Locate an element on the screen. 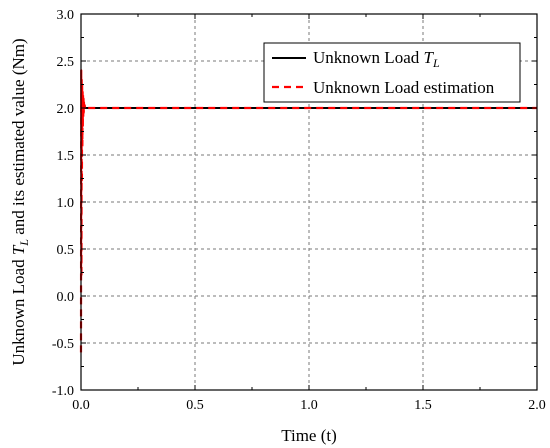 This screenshot has height=448, width=550. y-tick-label: 0.0 is located at coordinates (66, 297).